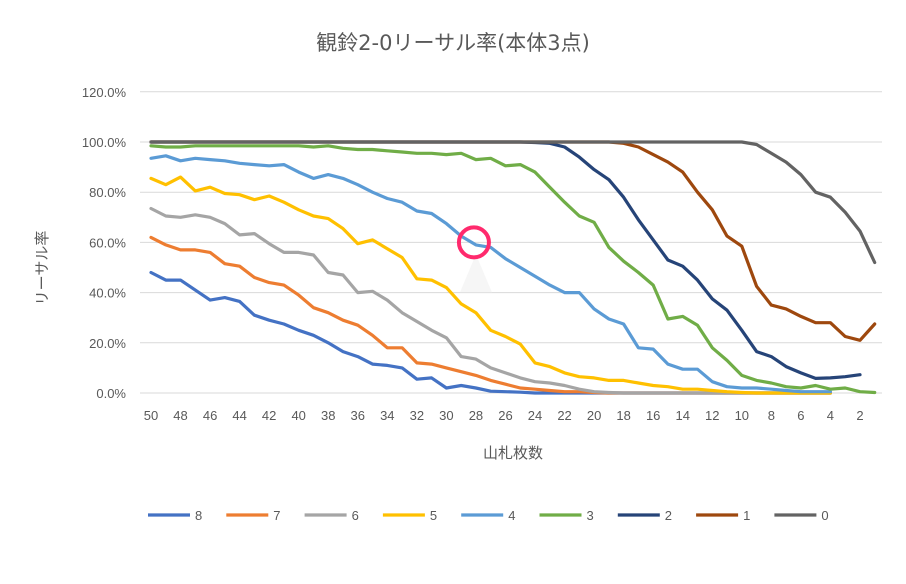 This screenshot has height=584, width=906. Describe the element at coordinates (668, 515) in the screenshot. I see `legend-label-2: 2` at that location.